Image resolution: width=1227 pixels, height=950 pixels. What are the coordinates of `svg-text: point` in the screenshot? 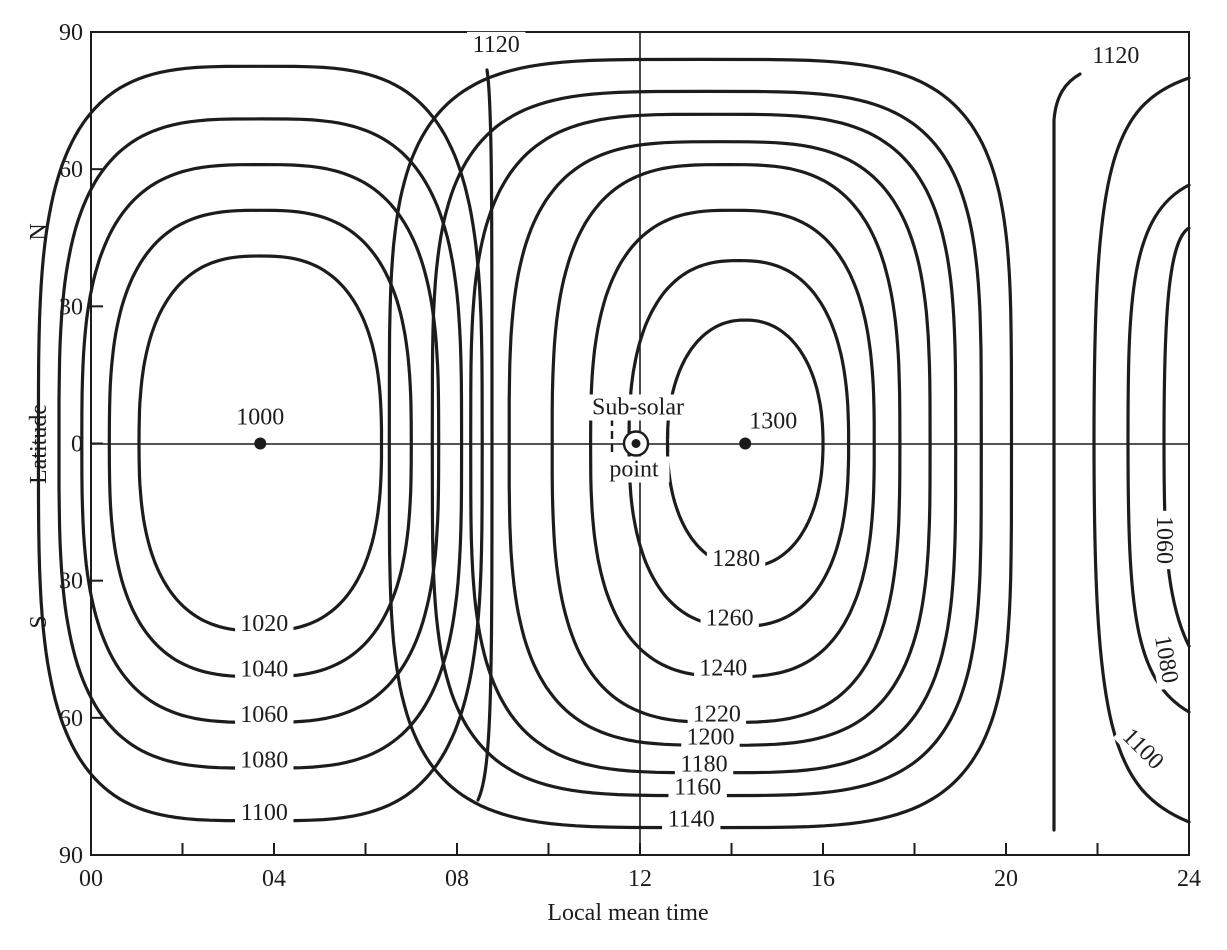 It's located at (634, 470).